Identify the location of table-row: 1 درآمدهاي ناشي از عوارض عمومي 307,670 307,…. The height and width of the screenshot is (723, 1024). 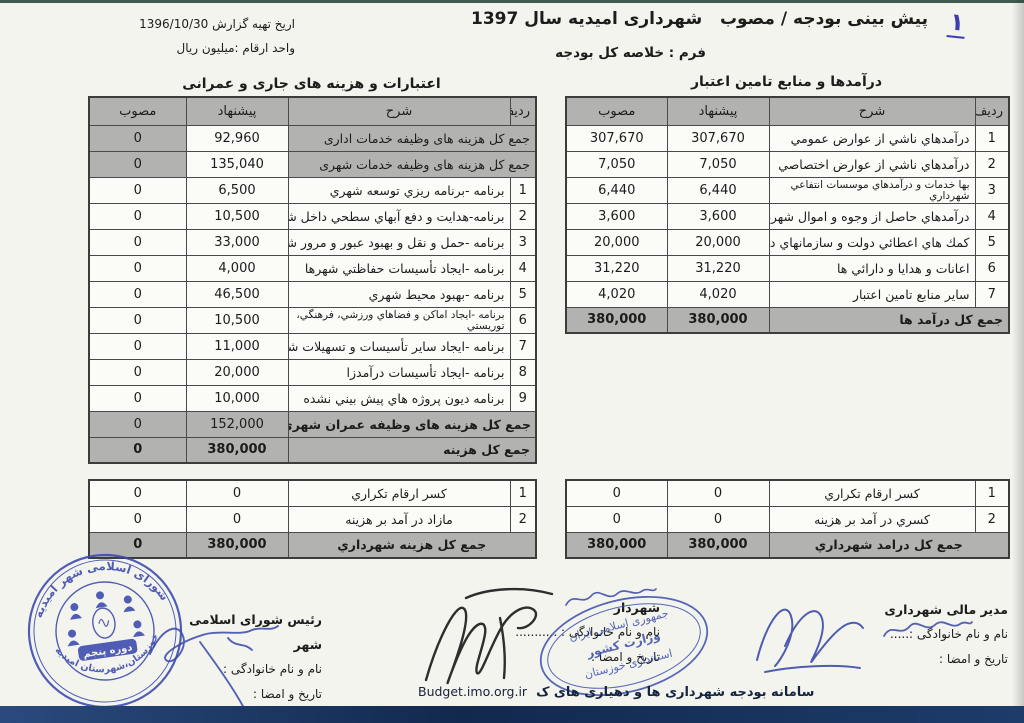
(787, 138).